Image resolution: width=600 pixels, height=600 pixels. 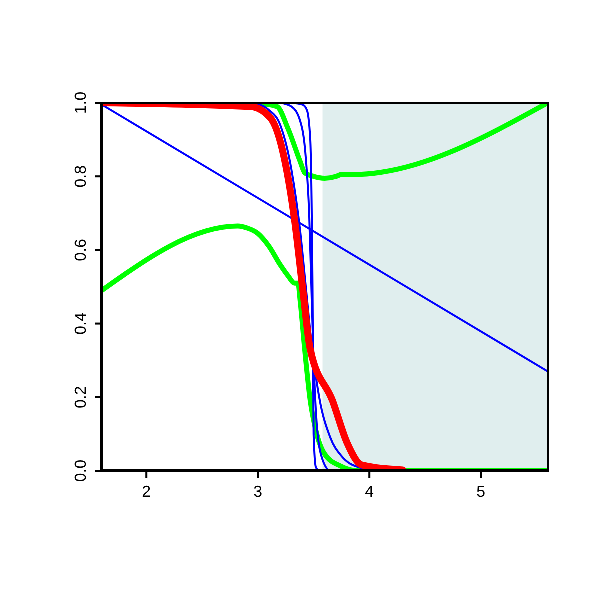 What do you see at coordinates (369, 492) in the screenshot?
I see `x-tick-label: 4` at bounding box center [369, 492].